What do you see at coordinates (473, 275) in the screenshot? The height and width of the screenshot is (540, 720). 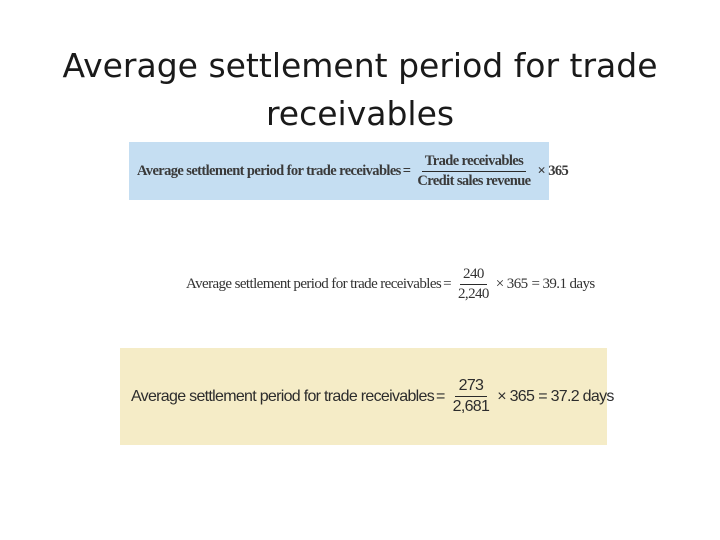 I see `fraction-numerator: 240` at bounding box center [473, 275].